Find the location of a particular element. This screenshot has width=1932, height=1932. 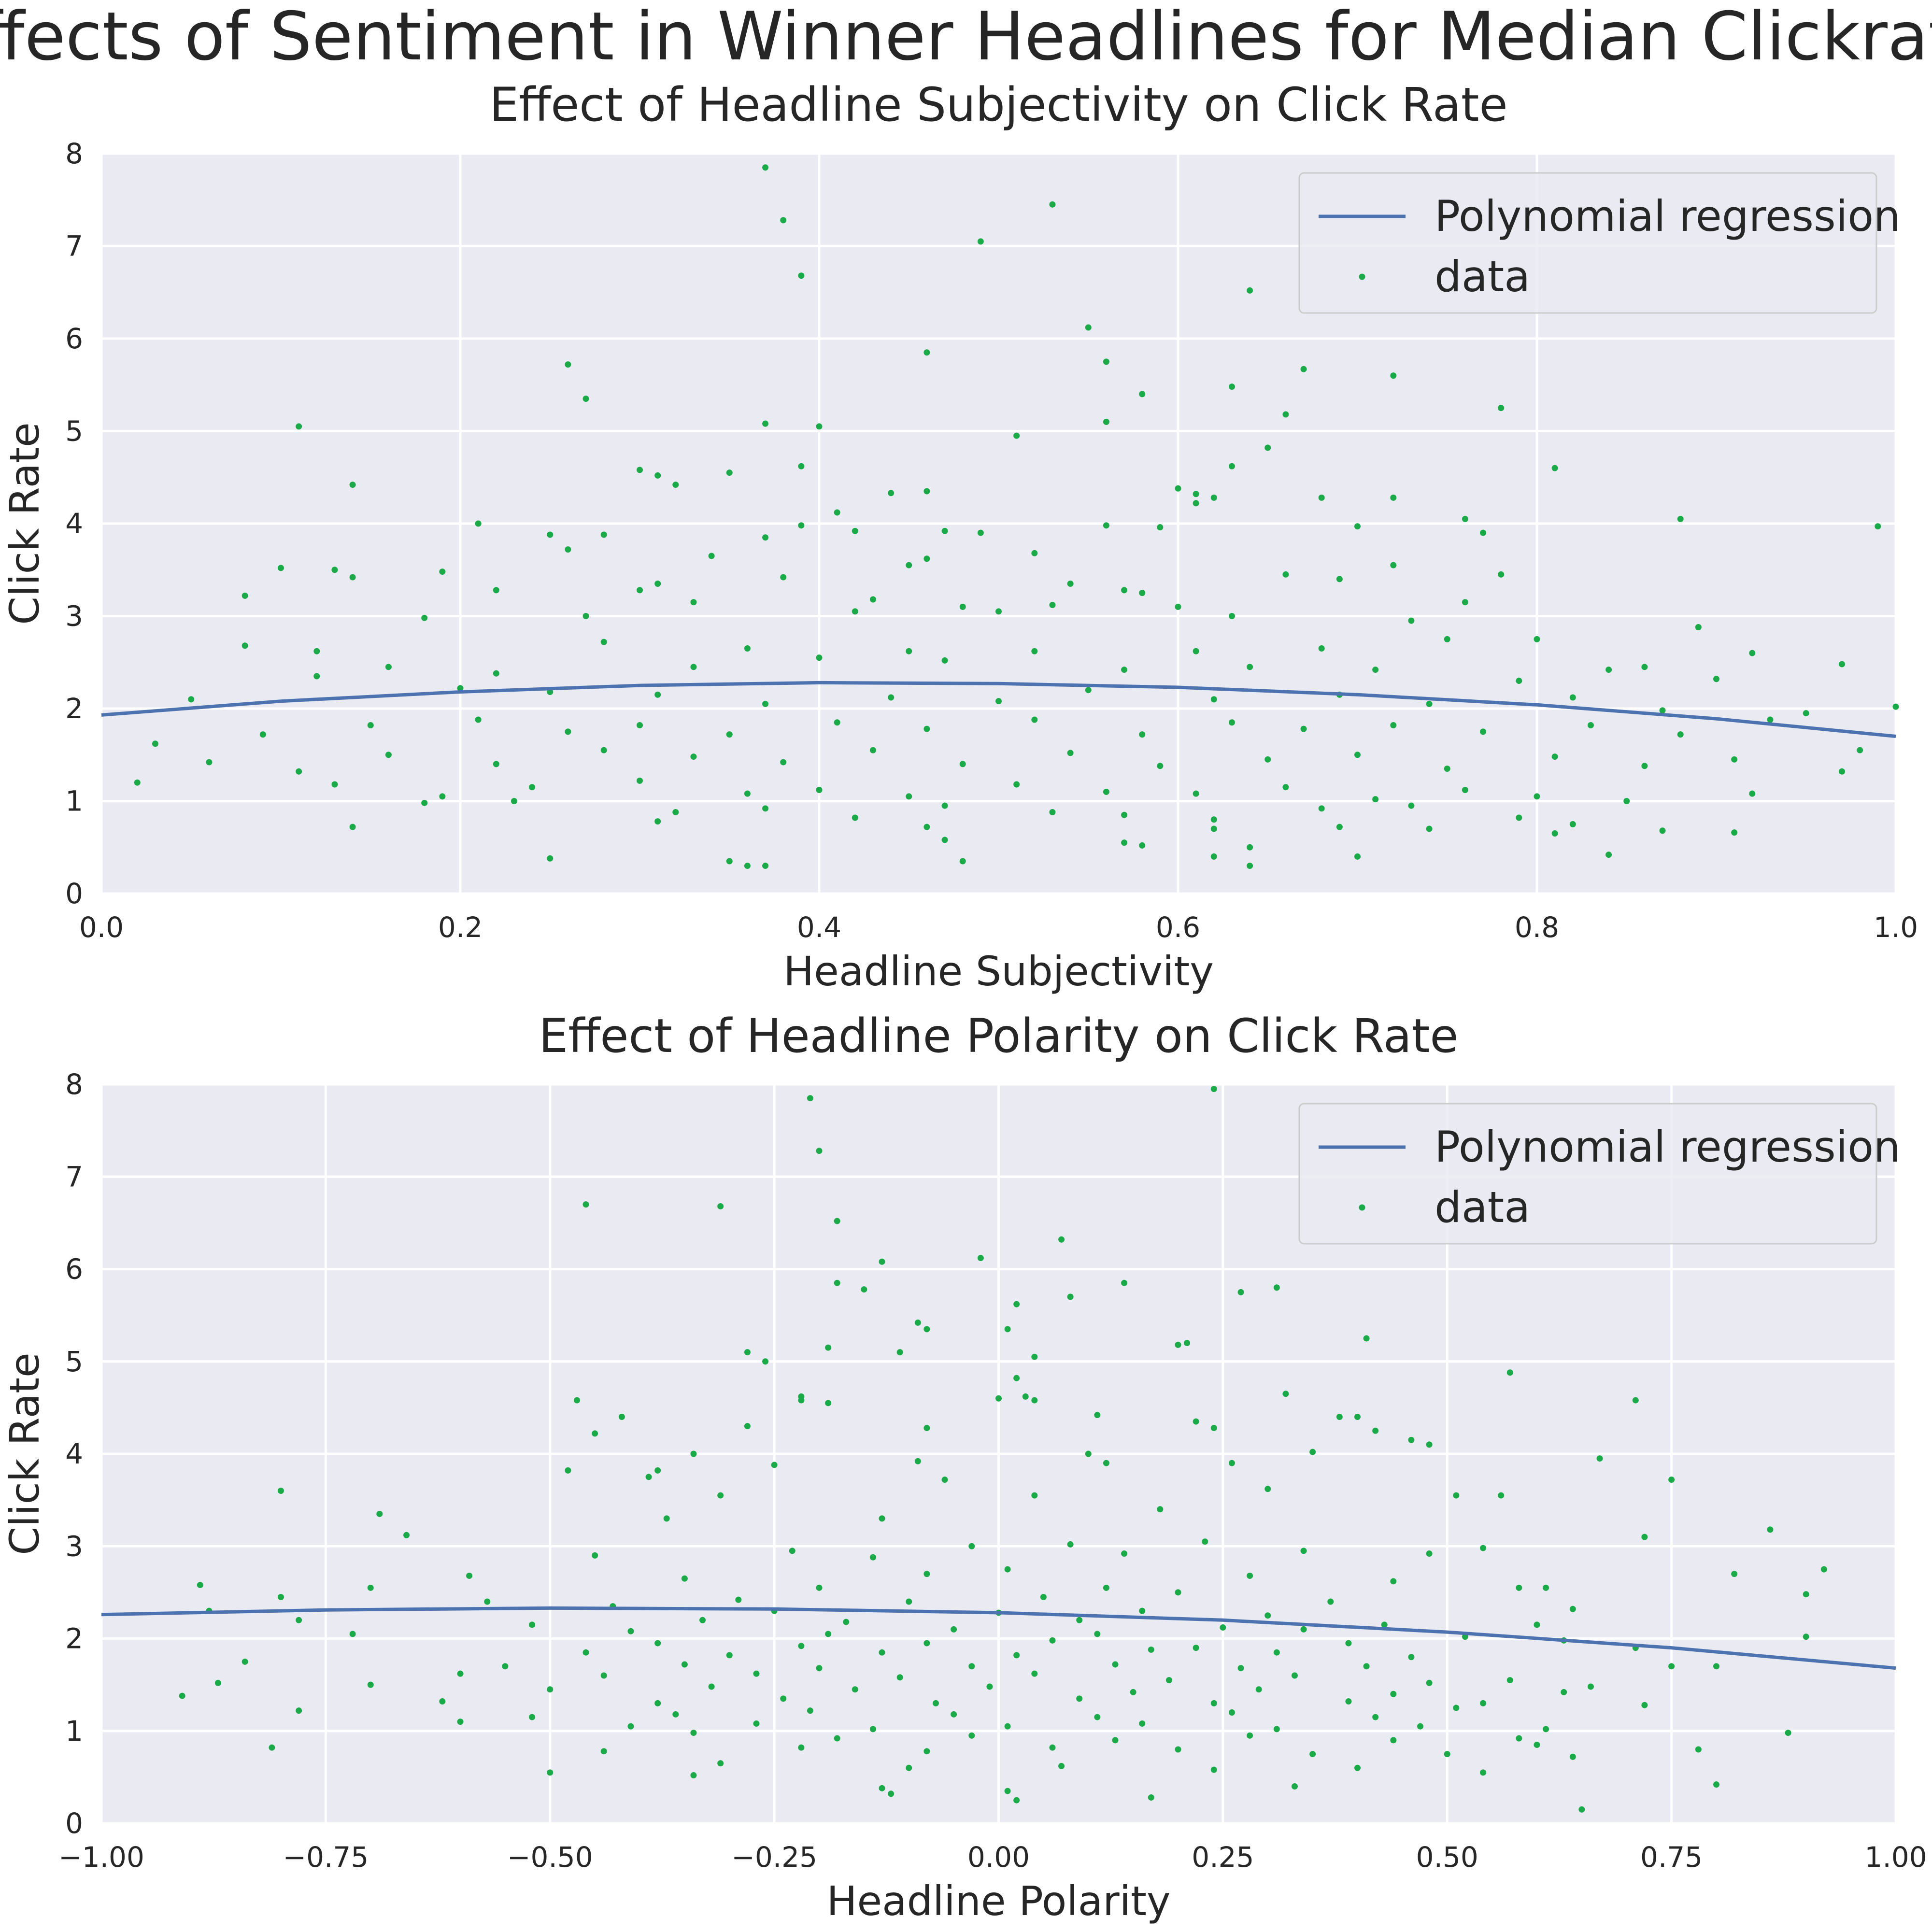

plot2-legend-point-label: data is located at coordinates (1482, 1207).